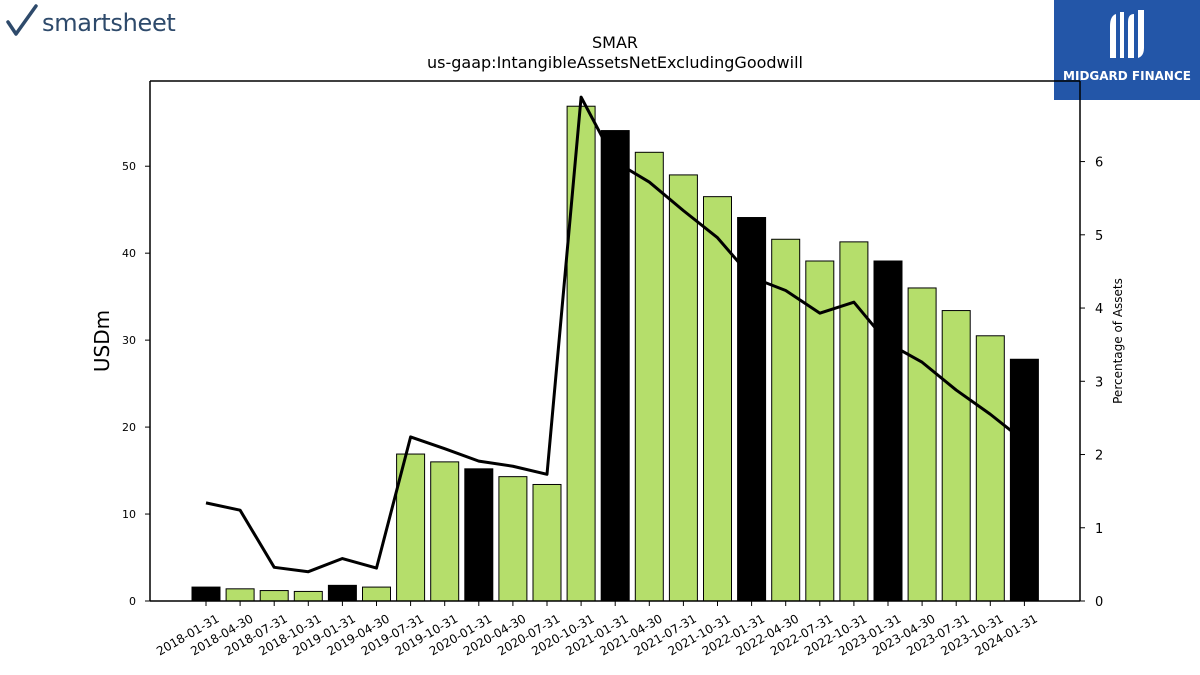  Describe the element at coordinates (129, 340) in the screenshot. I see `y-tick-label: 30` at that location.